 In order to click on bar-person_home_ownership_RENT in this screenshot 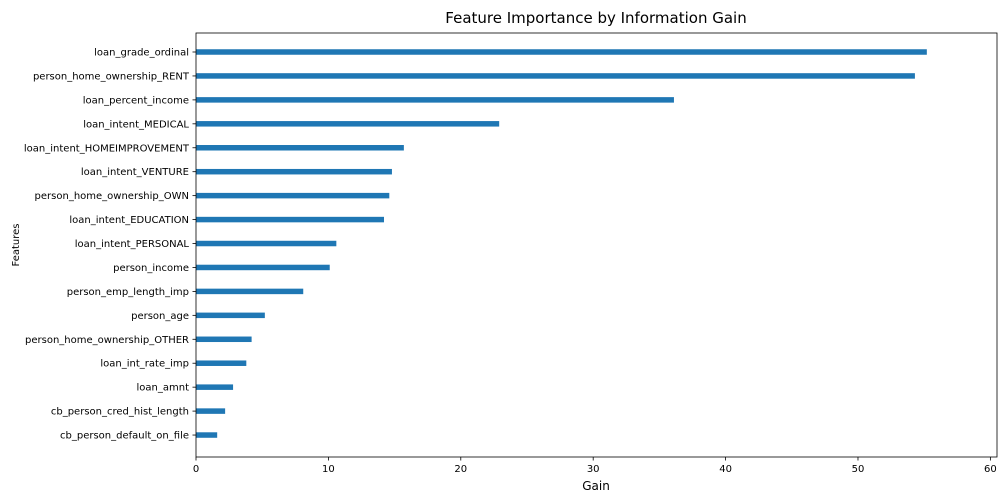, I will do `click(555, 76)`.